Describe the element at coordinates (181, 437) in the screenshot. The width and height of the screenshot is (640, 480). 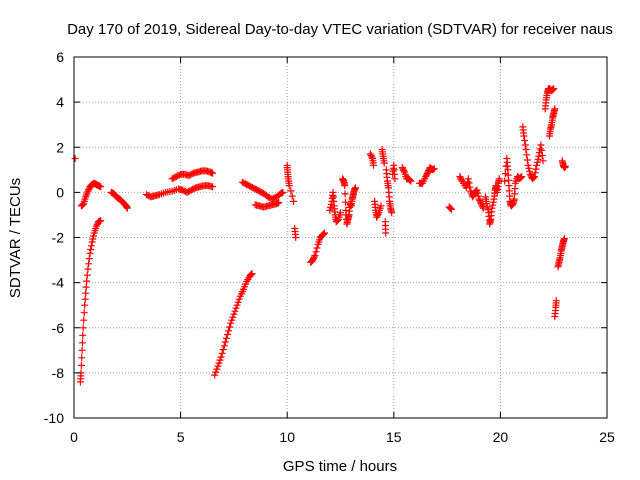
I see `x-tick-label: 5` at that location.